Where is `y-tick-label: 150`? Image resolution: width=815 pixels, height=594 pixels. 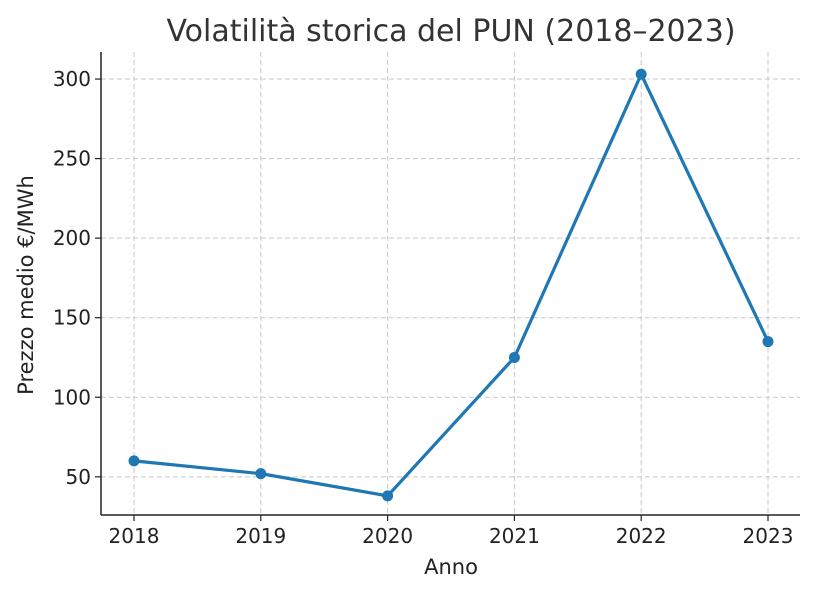 y-tick-label: 150 is located at coordinates (72, 318).